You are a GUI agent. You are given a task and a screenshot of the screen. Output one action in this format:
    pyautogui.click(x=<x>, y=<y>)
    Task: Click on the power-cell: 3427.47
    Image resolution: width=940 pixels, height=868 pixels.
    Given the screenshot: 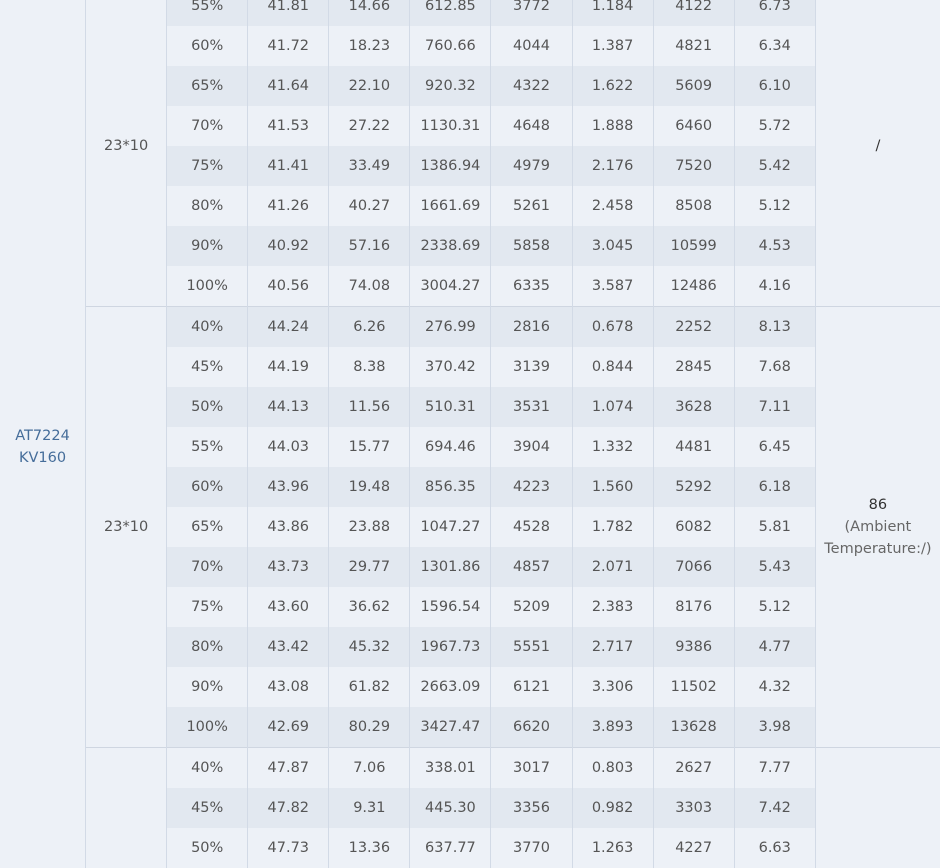 What is the action you would take?
    pyautogui.click(x=450, y=727)
    